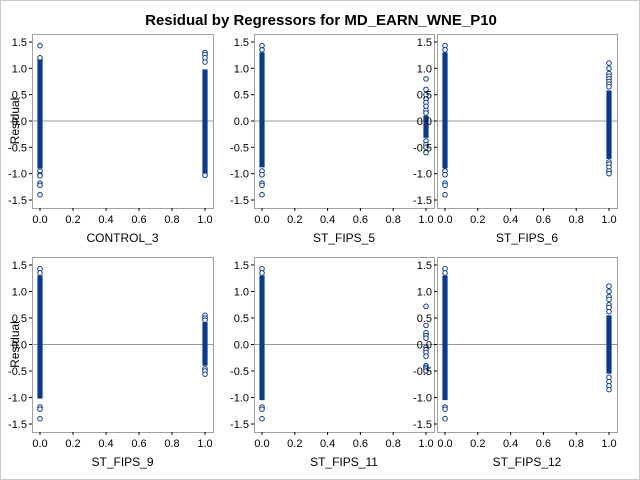 The height and width of the screenshot is (480, 640). I want to click on x-axis-label: ST_FIPS_9, so click(122, 462).